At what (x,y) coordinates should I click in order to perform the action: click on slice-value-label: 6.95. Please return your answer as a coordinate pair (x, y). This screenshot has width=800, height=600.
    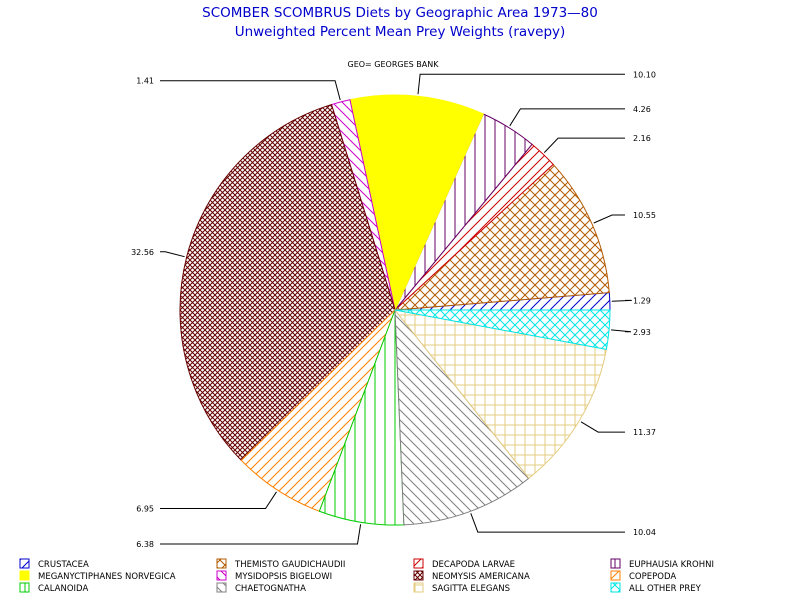
    Looking at the image, I should click on (145, 509).